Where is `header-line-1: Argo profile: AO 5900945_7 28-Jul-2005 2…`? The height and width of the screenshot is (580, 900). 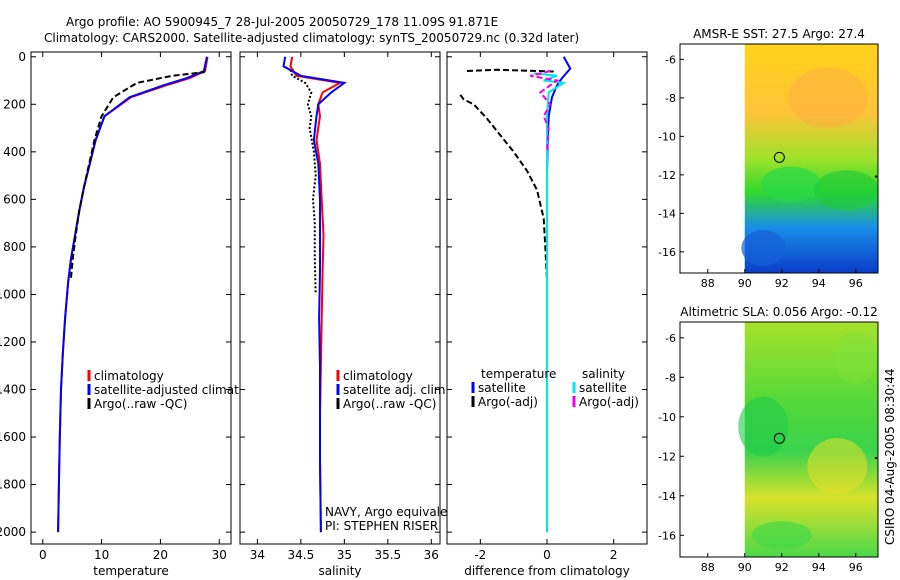 header-line-1: Argo profile: AO 5900945_7 28-Jul-2005 2… is located at coordinates (282, 22).